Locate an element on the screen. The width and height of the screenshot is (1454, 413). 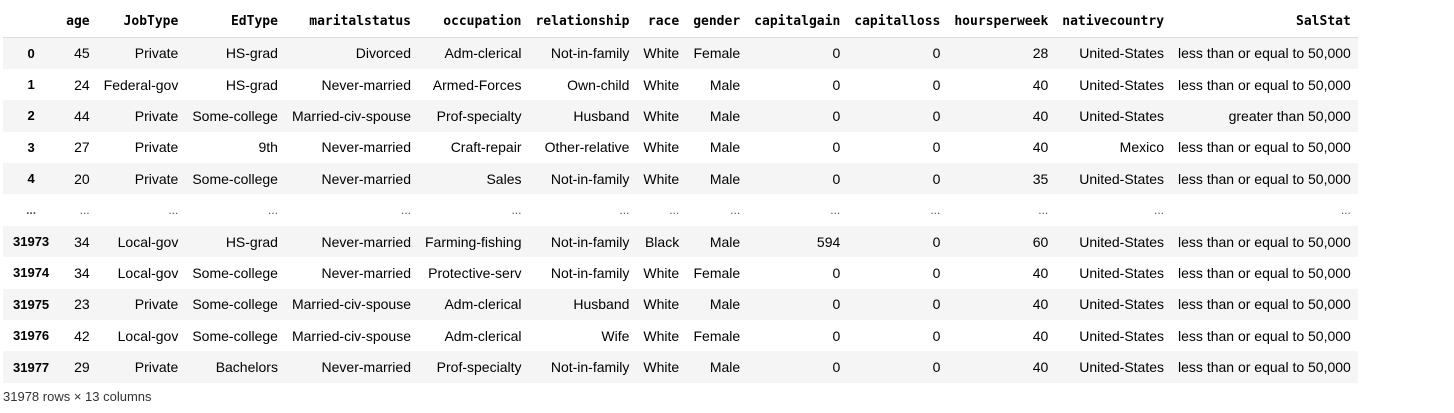
column-header: capitalloss is located at coordinates (897, 22).